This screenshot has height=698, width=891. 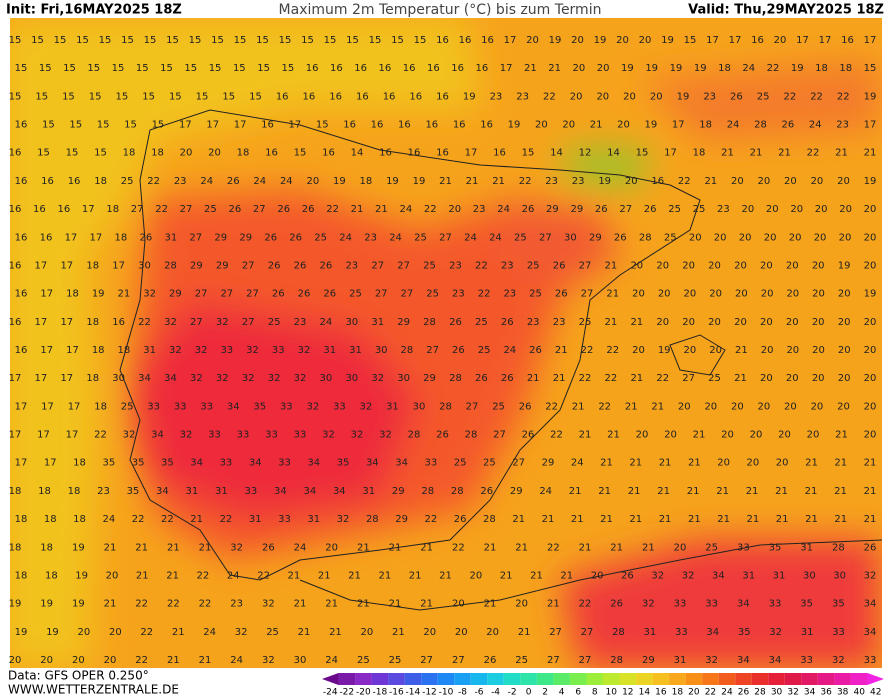 What do you see at coordinates (777, 693) in the screenshot?
I see `colorbar-label: 30` at bounding box center [777, 693].